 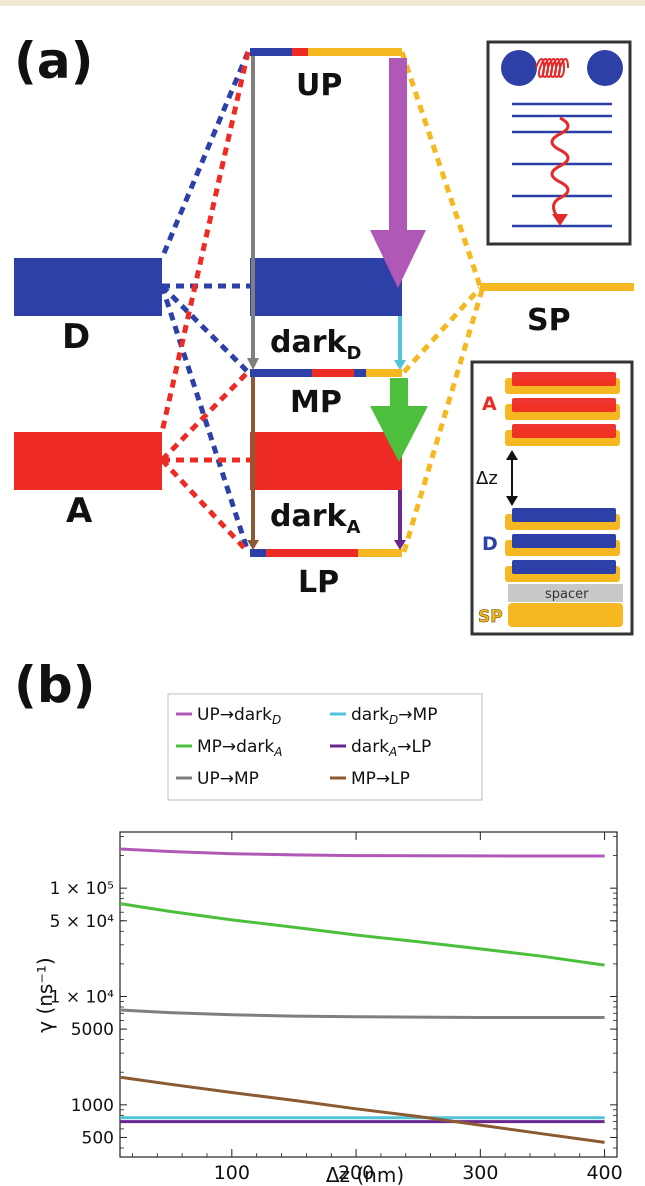 What do you see at coordinates (399, 393) in the screenshot?
I see `arrow-mp-dark-a` at bounding box center [399, 393].